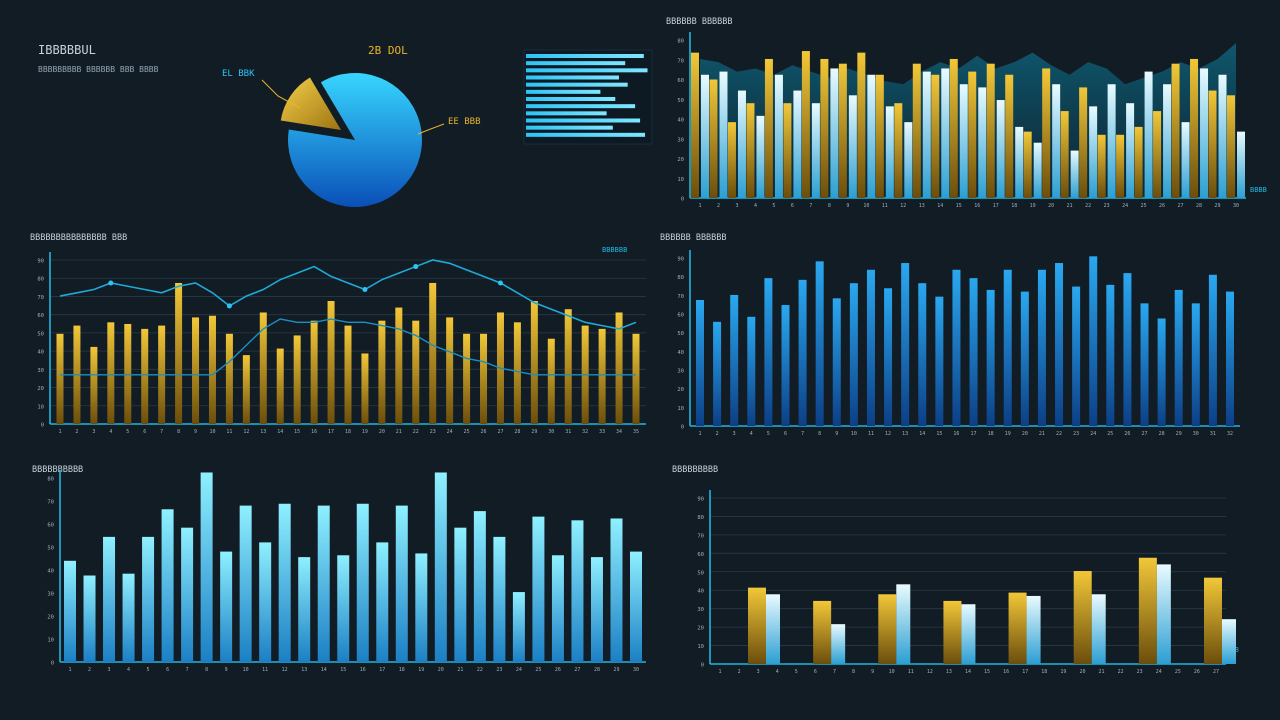 The image size is (1280, 720). I want to click on pie-label: EL BBK, so click(238, 74).